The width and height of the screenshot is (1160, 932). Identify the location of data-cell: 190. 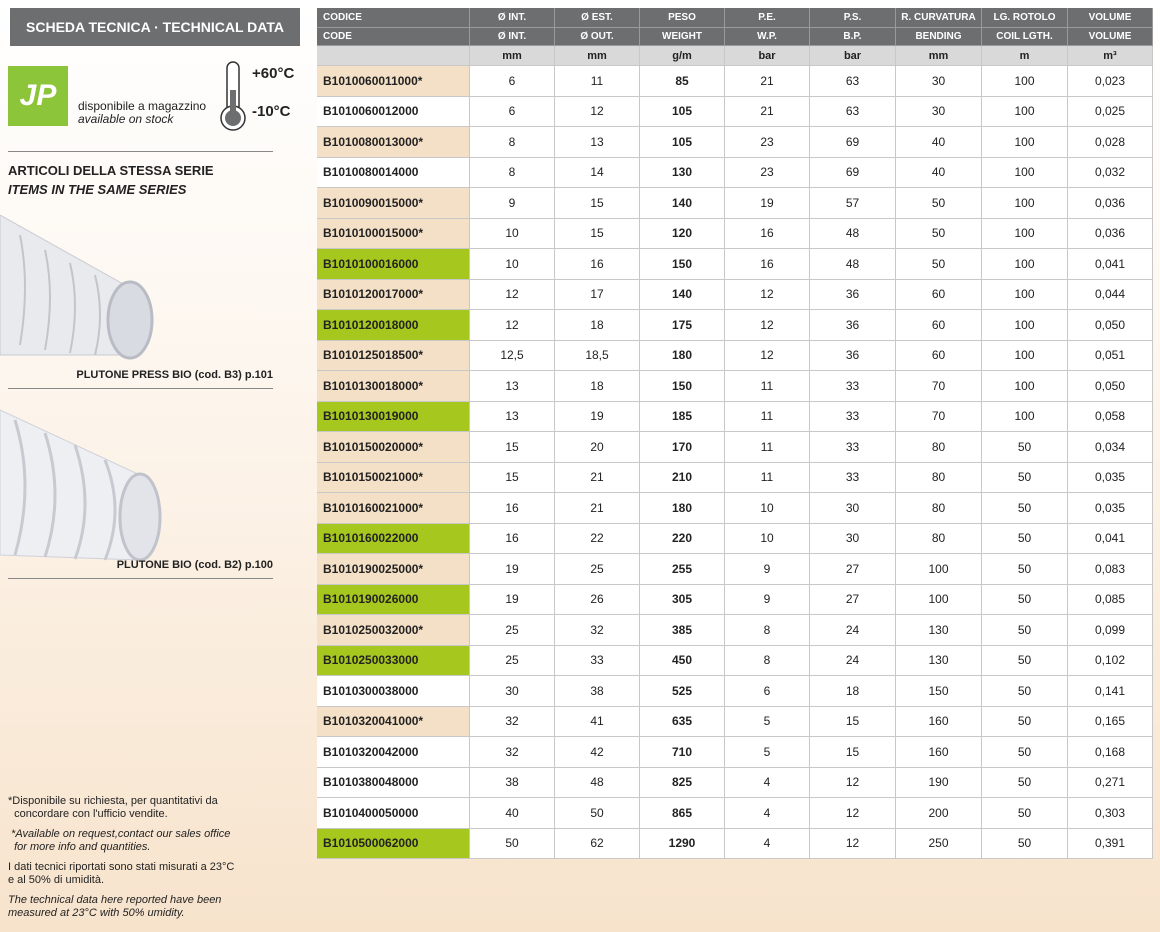
(939, 782).